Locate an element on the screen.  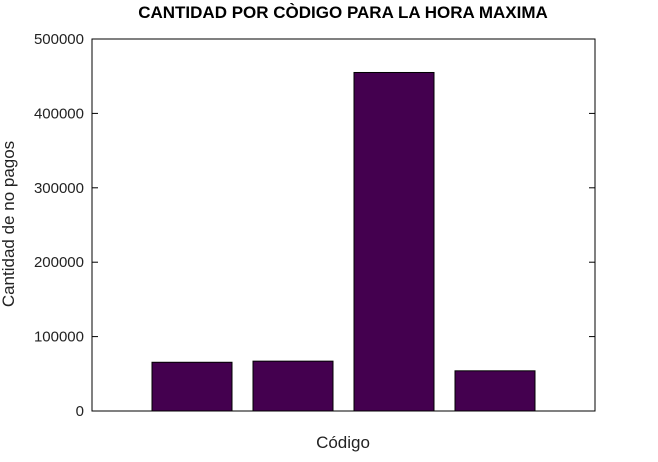
y-axis-label: Cantidad de no pagos is located at coordinates (9, 224).